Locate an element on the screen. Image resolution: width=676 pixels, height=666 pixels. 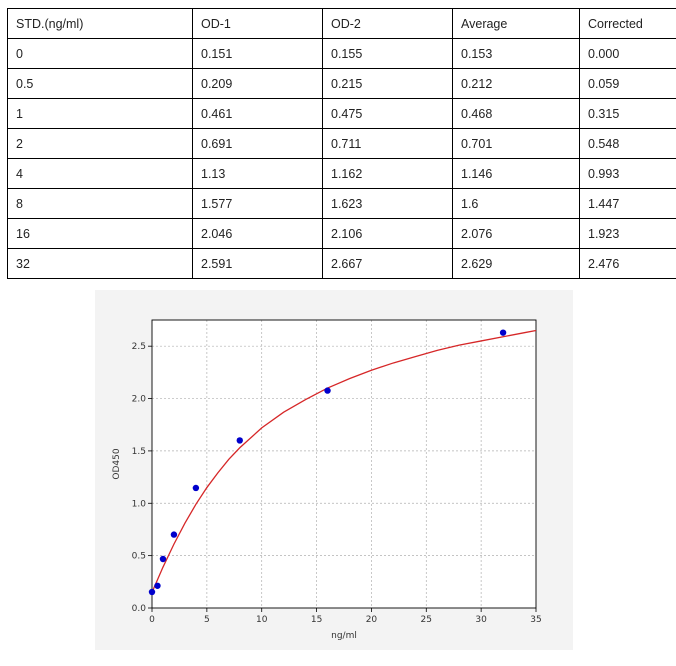
table-cell: 2.629 is located at coordinates (516, 263).